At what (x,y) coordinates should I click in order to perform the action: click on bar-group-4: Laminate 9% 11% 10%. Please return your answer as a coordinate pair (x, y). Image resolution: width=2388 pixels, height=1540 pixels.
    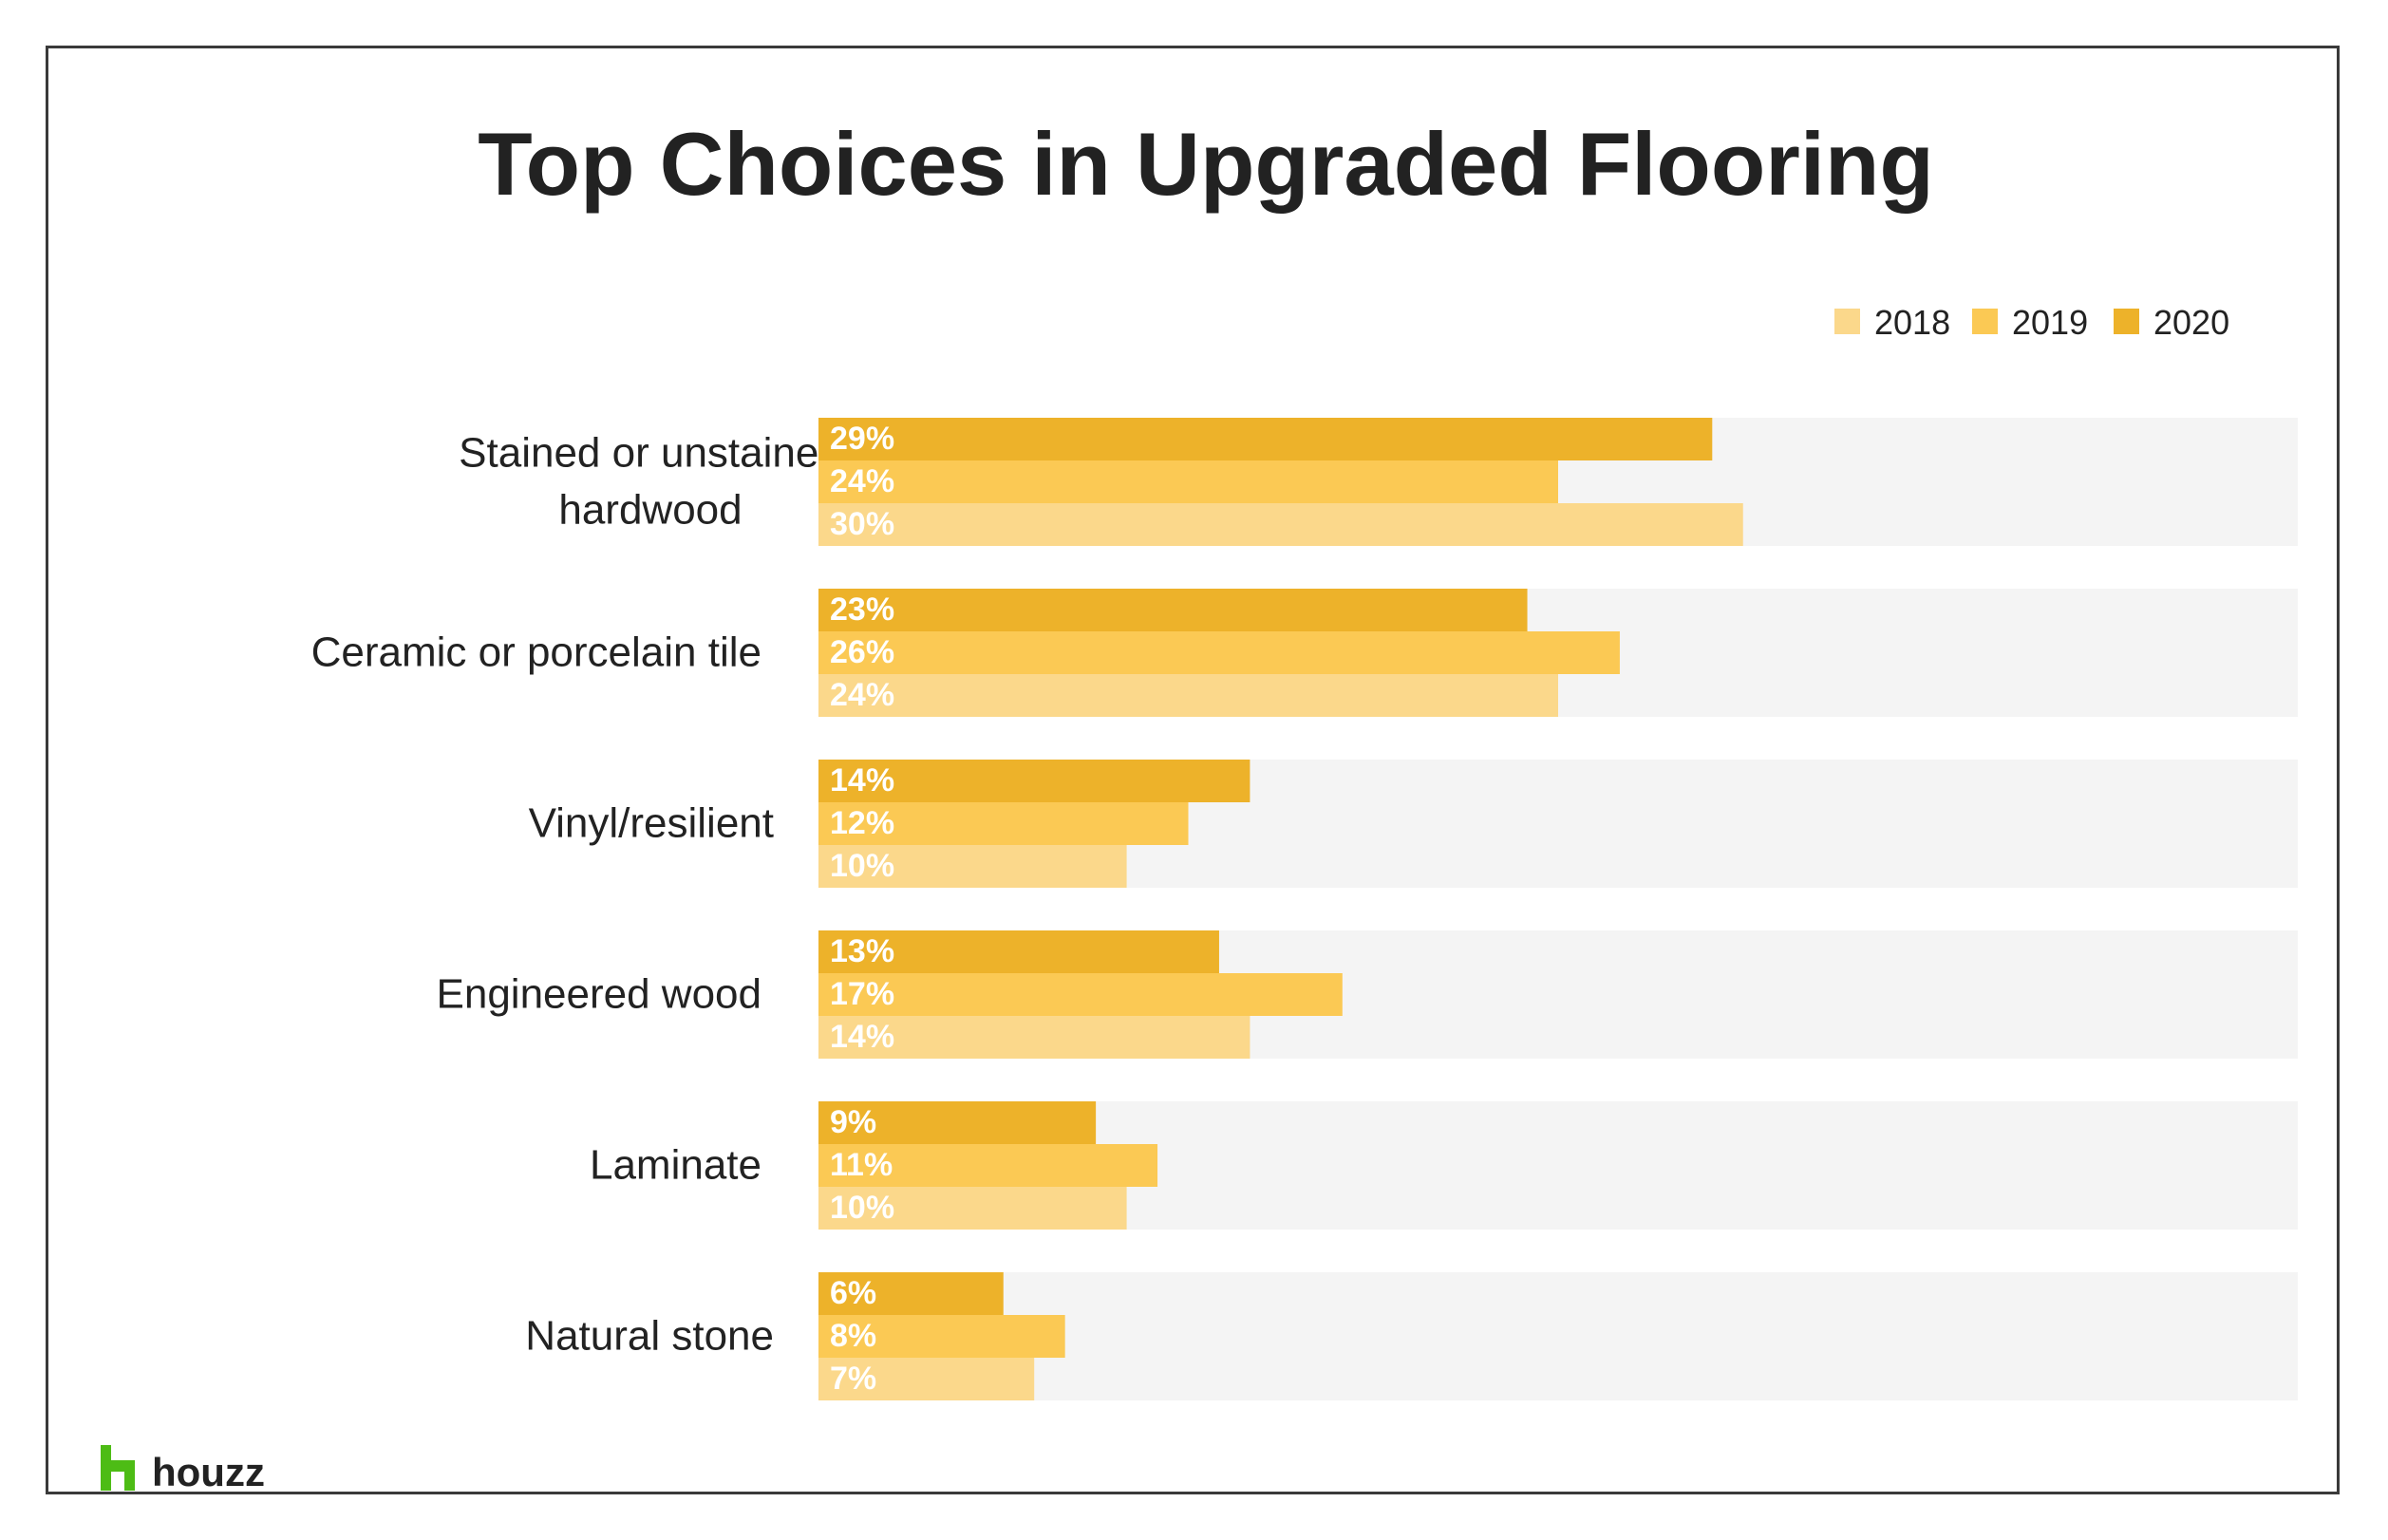
    Looking at the image, I should click on (1444, 1166).